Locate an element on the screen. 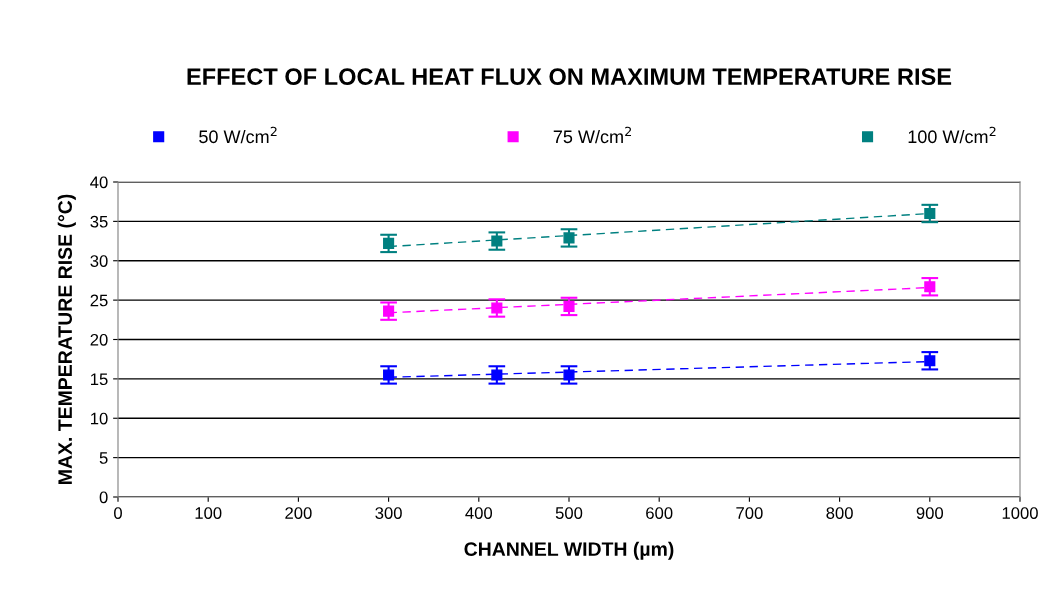 This screenshot has height=614, width=1051. x-tick-label: 400 is located at coordinates (479, 513).